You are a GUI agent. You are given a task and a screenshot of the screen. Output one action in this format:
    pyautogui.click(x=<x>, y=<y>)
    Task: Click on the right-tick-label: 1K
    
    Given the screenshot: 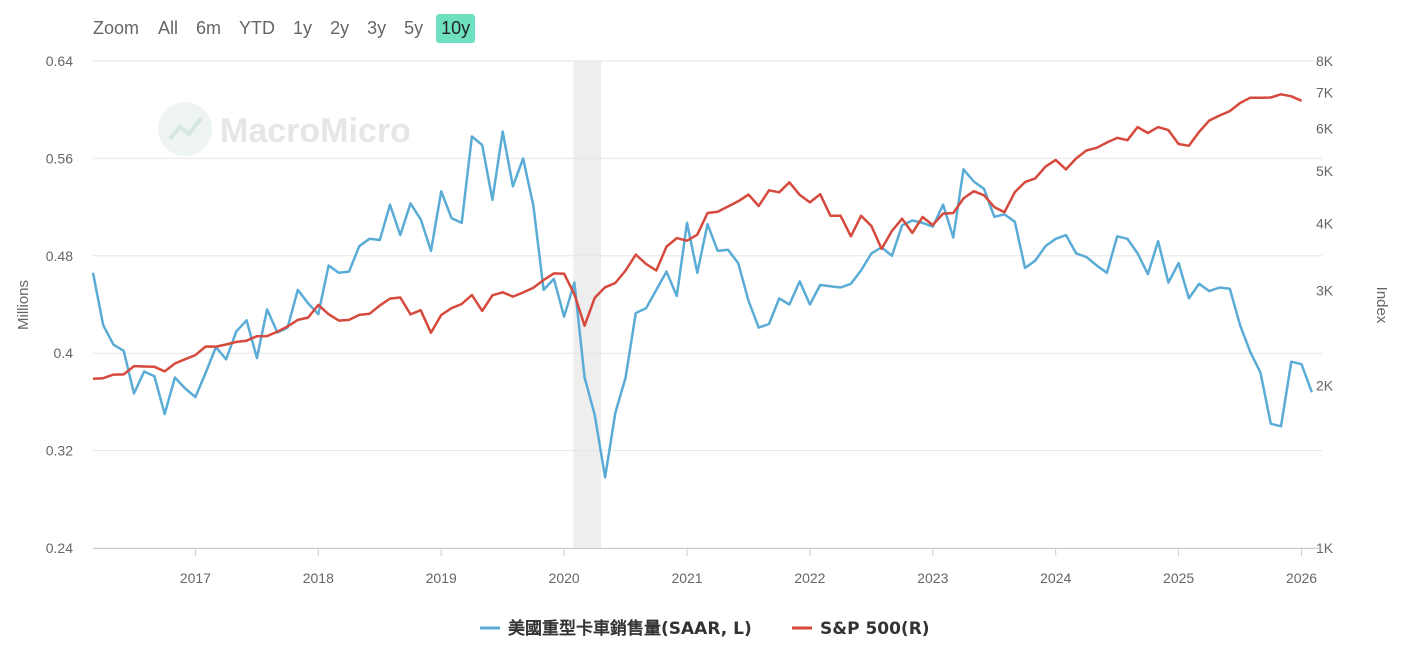 What is the action you would take?
    pyautogui.click(x=1325, y=548)
    